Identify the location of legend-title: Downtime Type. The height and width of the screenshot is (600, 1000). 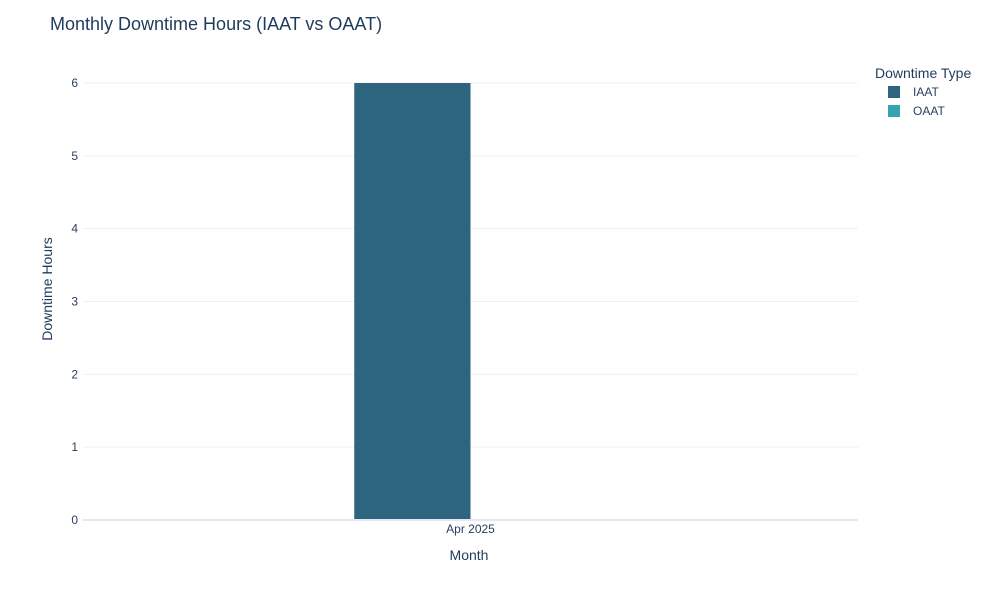
(923, 73).